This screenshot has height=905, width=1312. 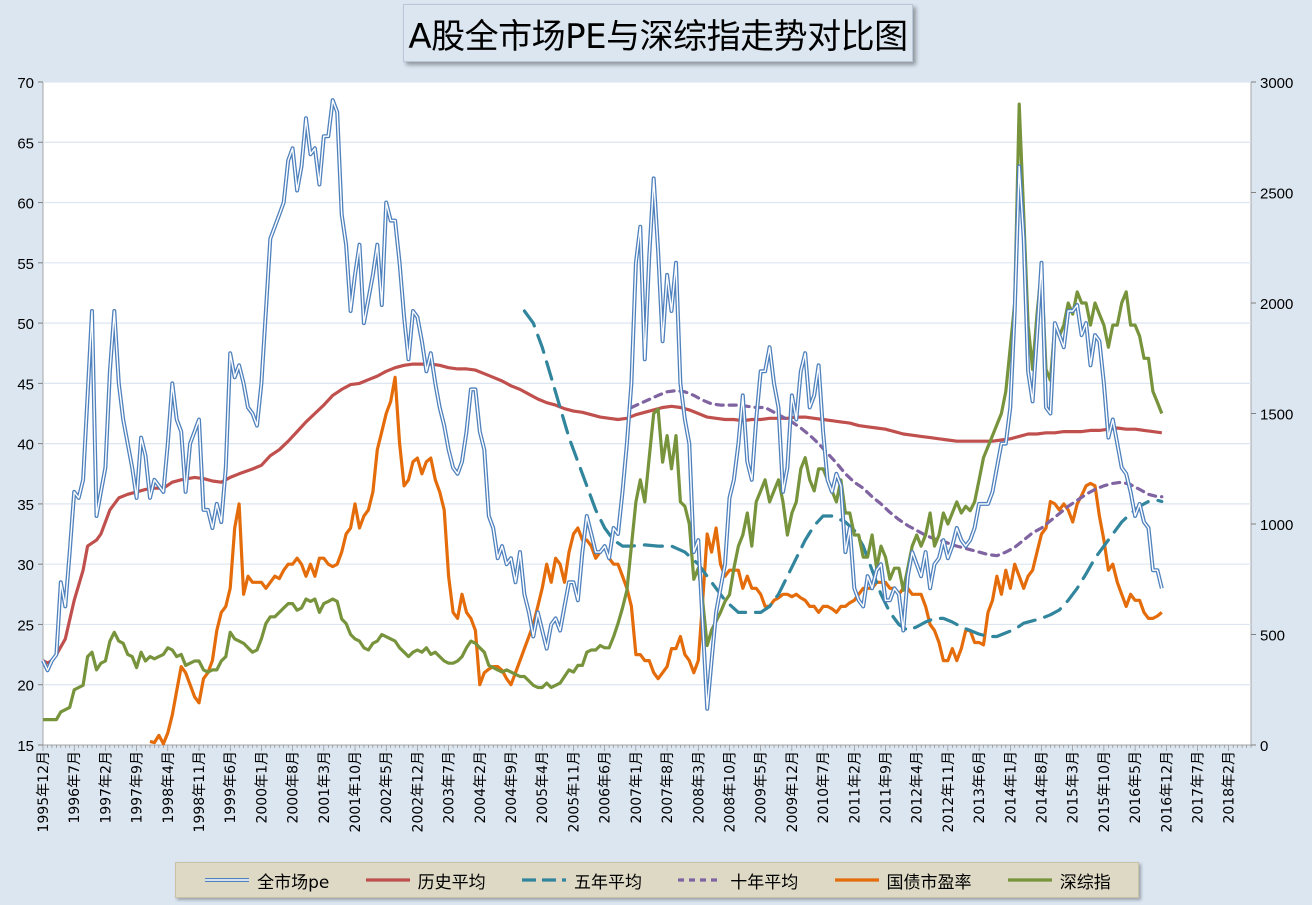 What do you see at coordinates (25, 204) in the screenshot?
I see `left-tick-label: 60` at bounding box center [25, 204].